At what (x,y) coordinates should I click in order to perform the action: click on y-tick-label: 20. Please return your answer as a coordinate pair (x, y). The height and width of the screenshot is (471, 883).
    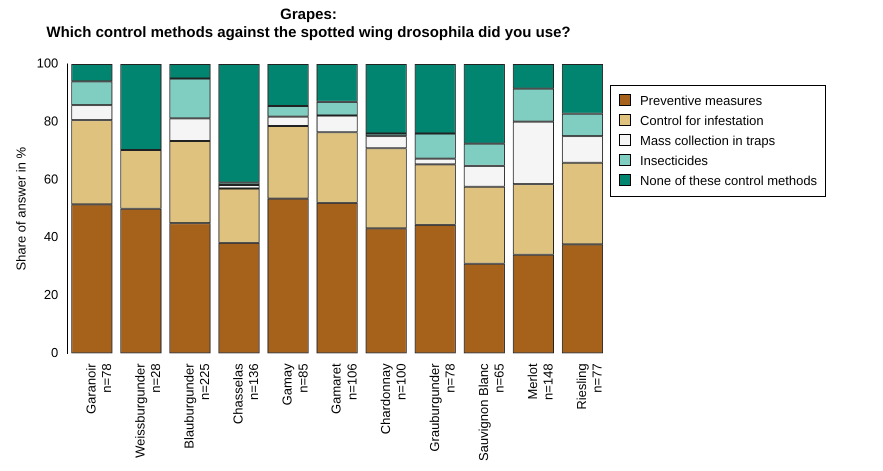
    Looking at the image, I should click on (51, 294).